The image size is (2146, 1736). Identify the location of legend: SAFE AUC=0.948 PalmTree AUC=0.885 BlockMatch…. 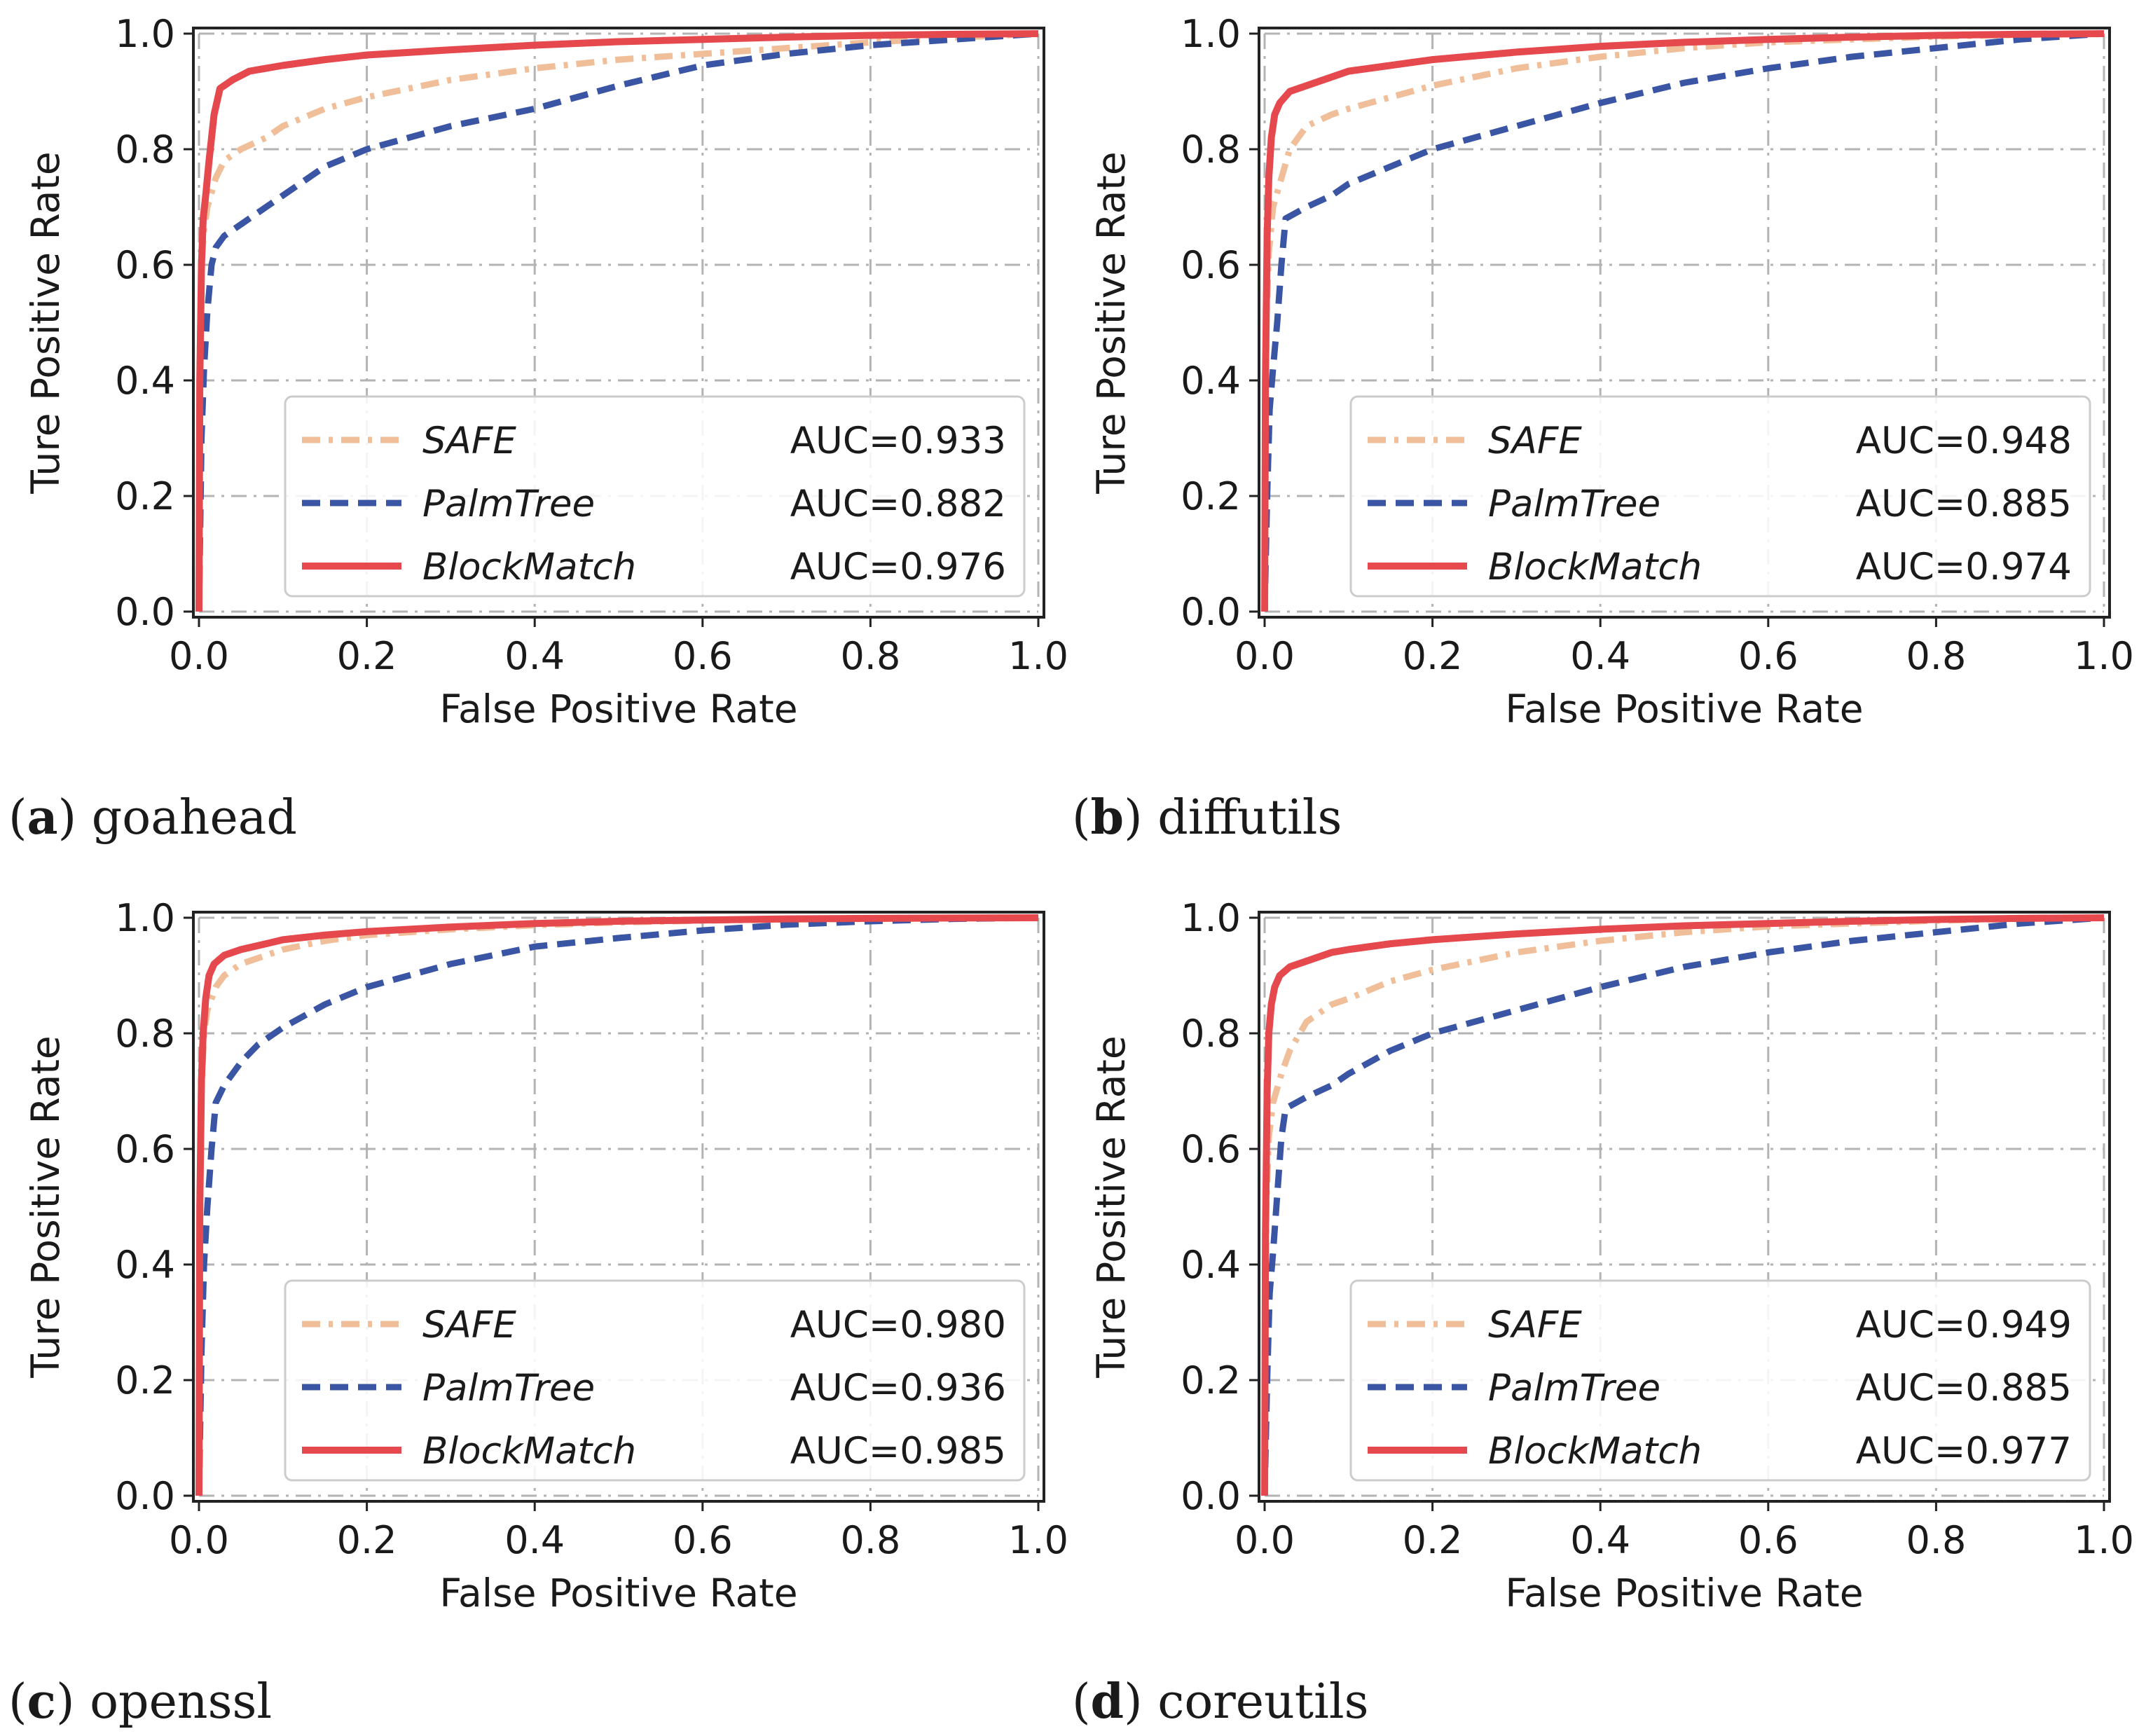
(1720, 496).